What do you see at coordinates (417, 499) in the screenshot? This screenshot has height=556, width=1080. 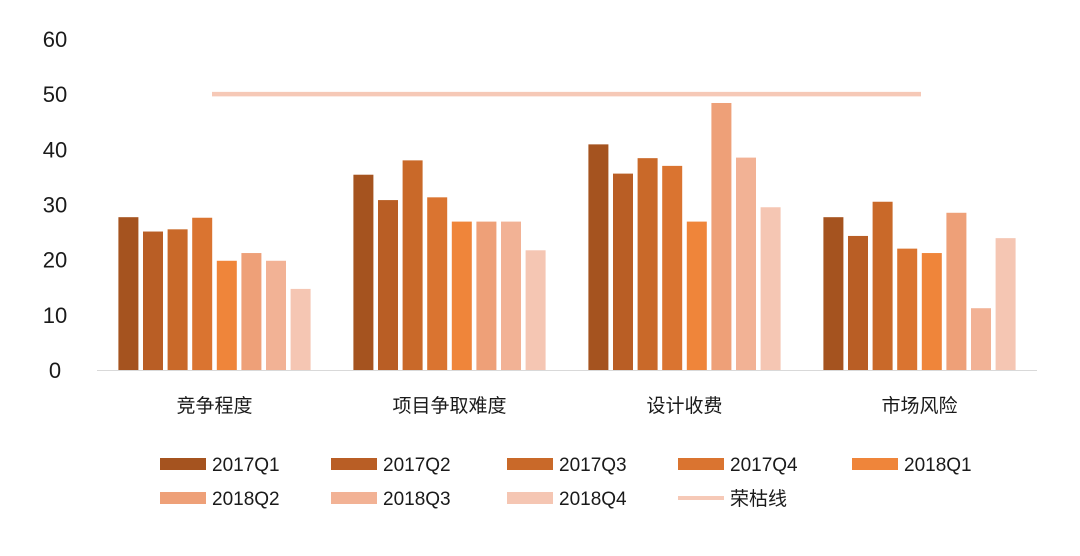 I see `legend-label: 2018Q3` at bounding box center [417, 499].